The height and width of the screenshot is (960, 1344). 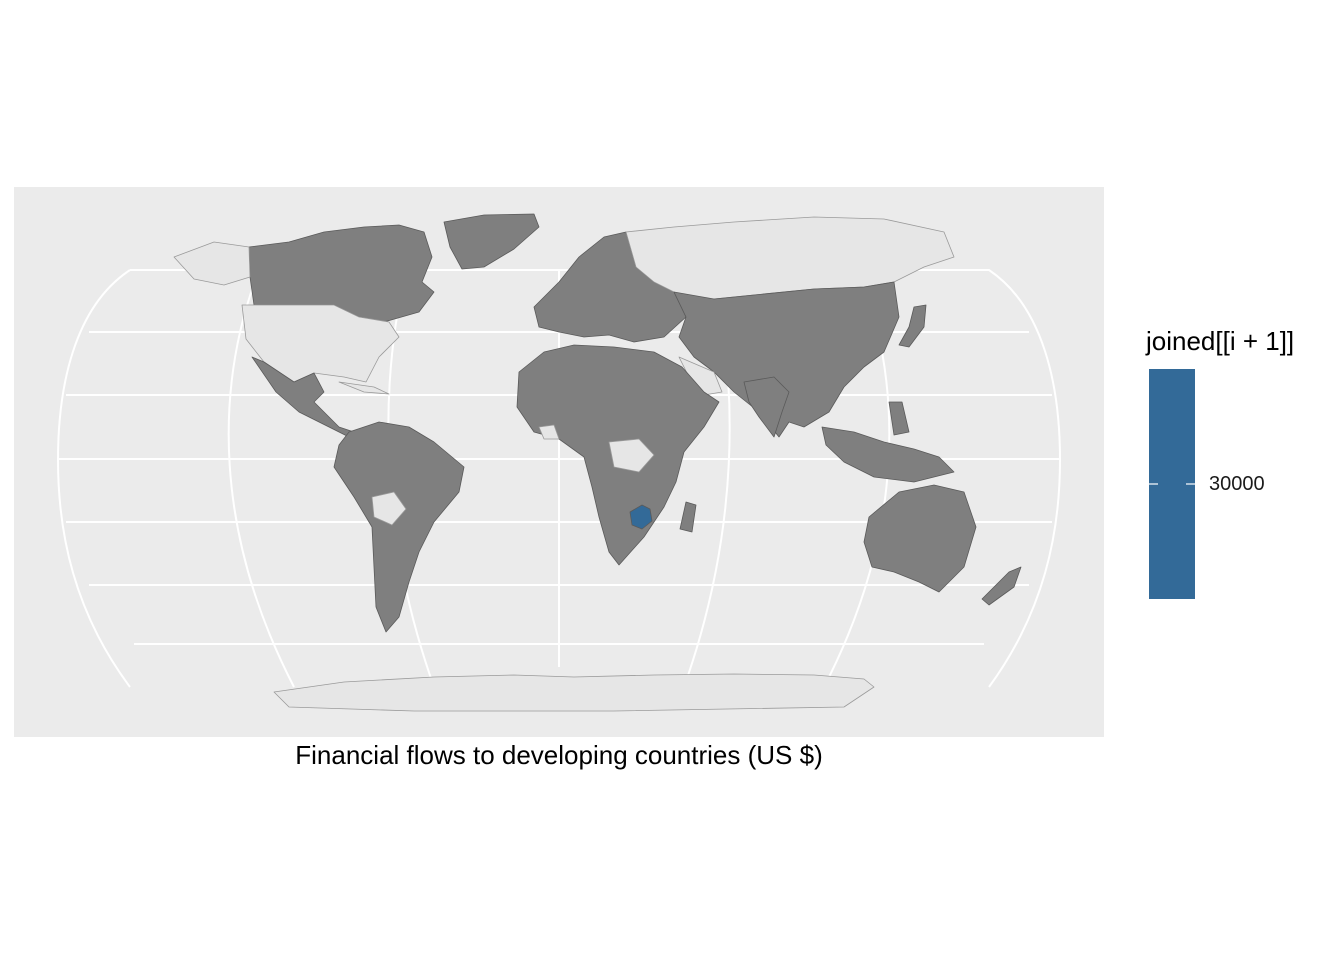 What do you see at coordinates (212, 263) in the screenshot?
I see `country-alaska` at bounding box center [212, 263].